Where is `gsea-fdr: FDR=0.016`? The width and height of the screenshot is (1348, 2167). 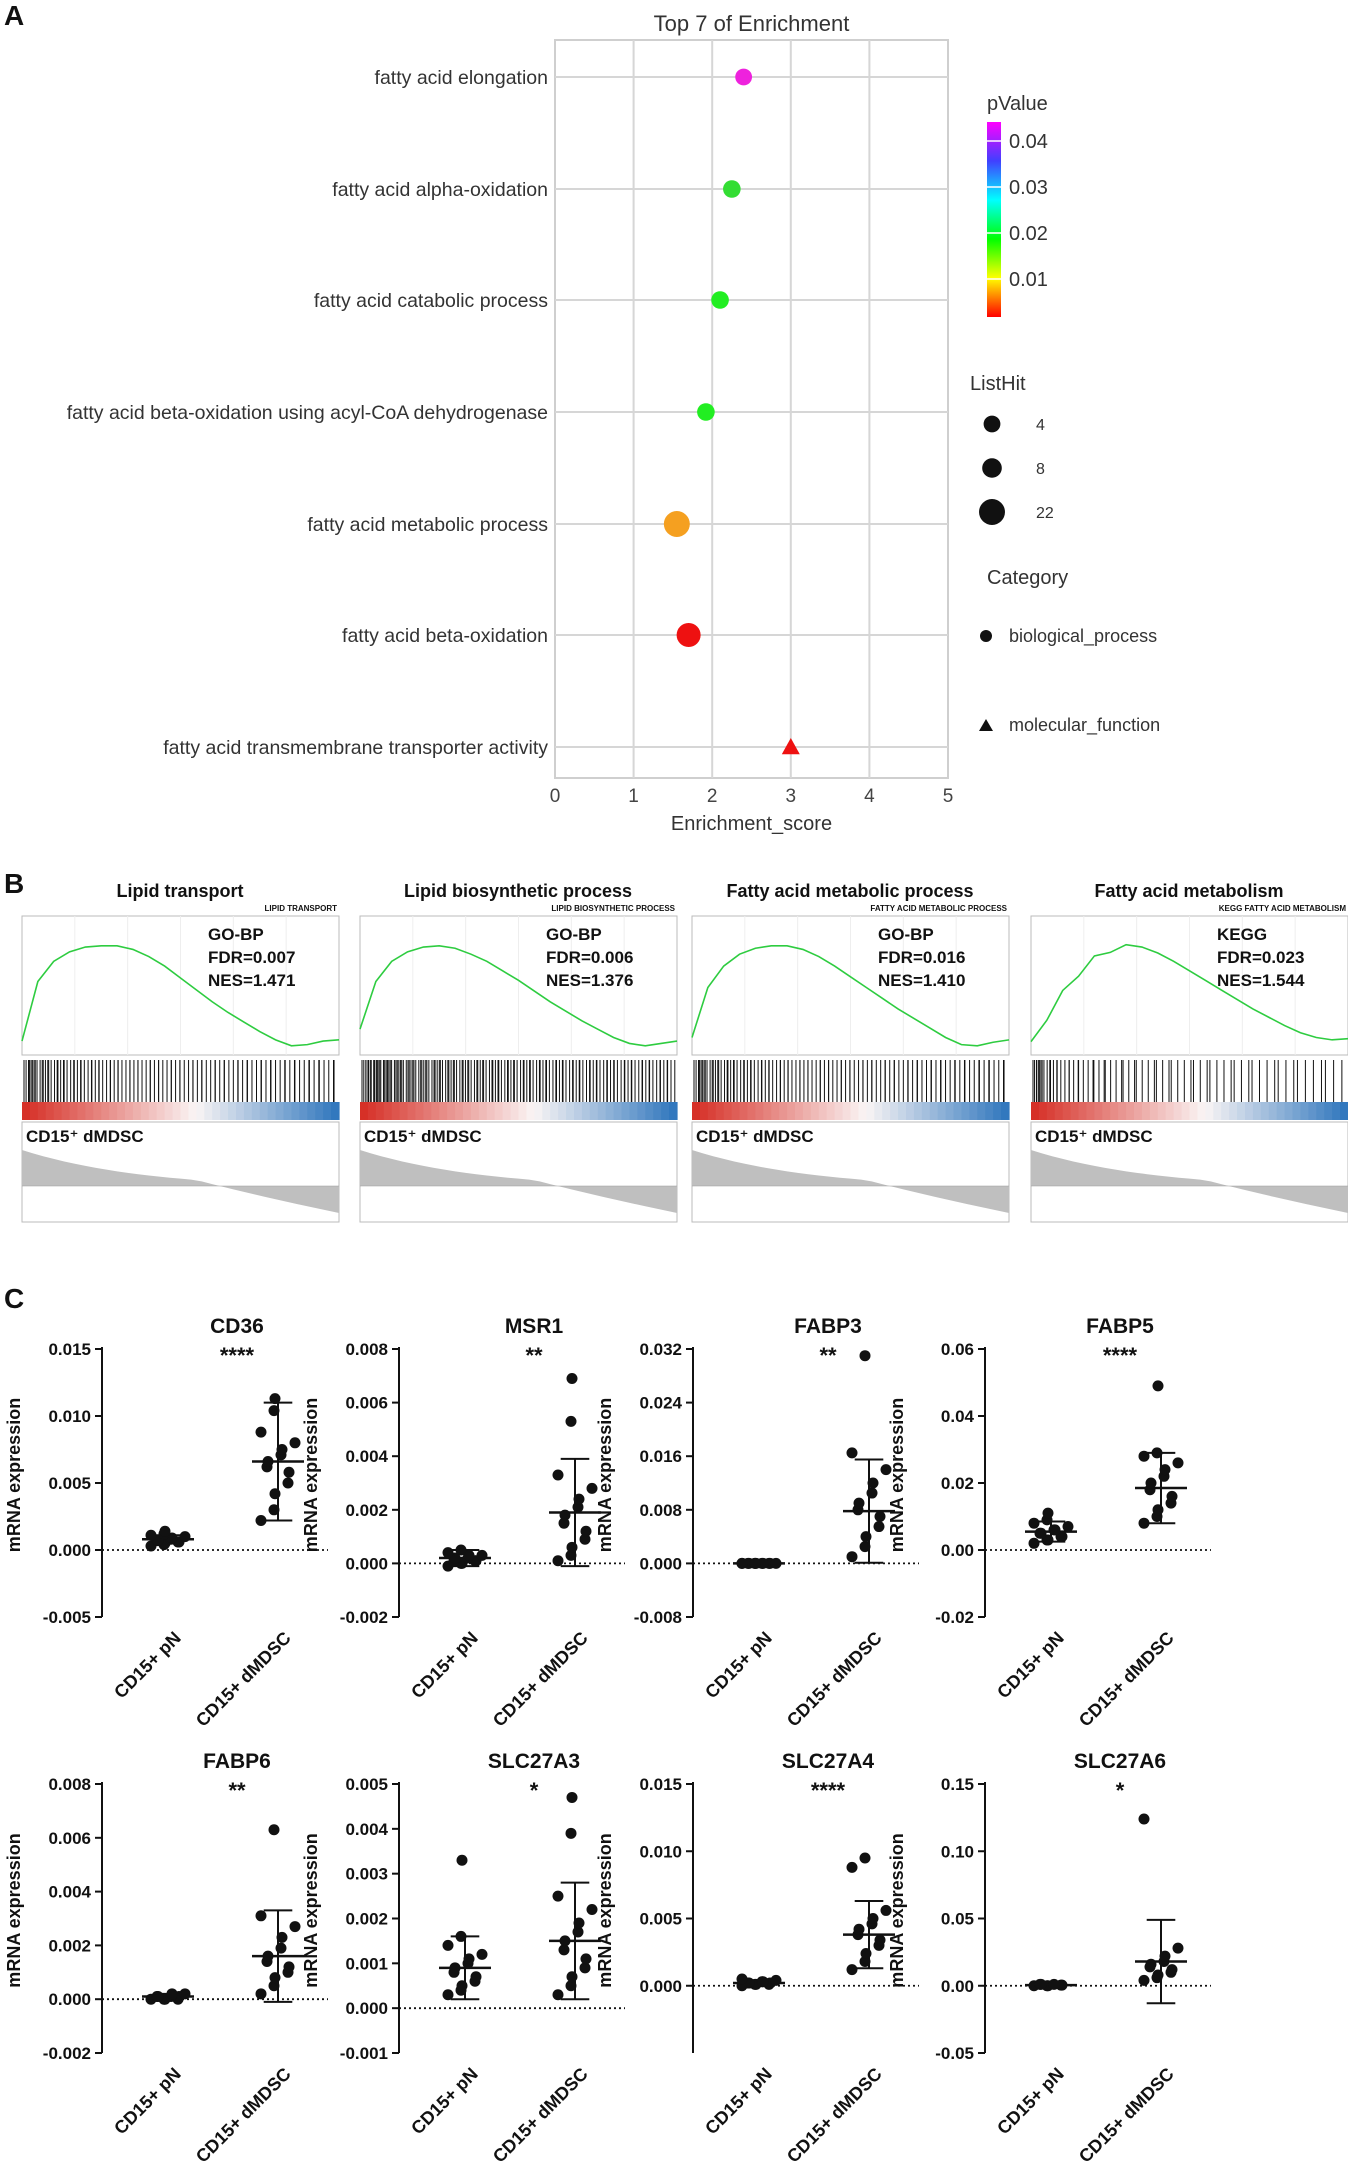 gsea-fdr: FDR=0.016 is located at coordinates (921, 957).